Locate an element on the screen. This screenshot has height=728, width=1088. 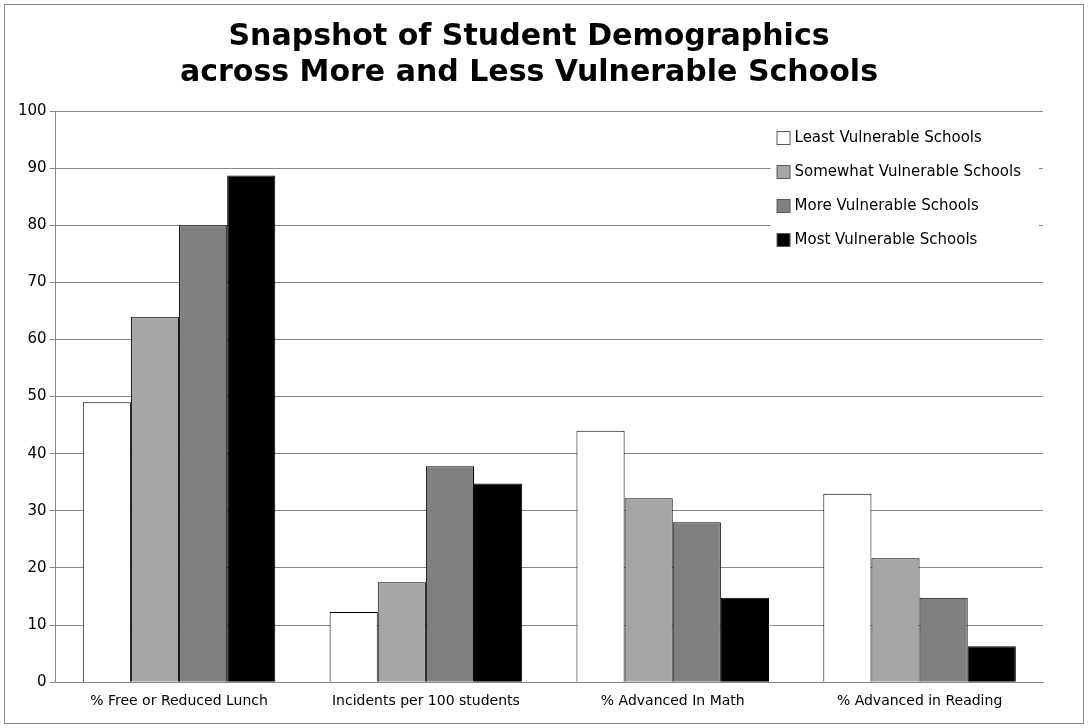
x-tick-label: % Advanced In Math is located at coordinates (672, 700).